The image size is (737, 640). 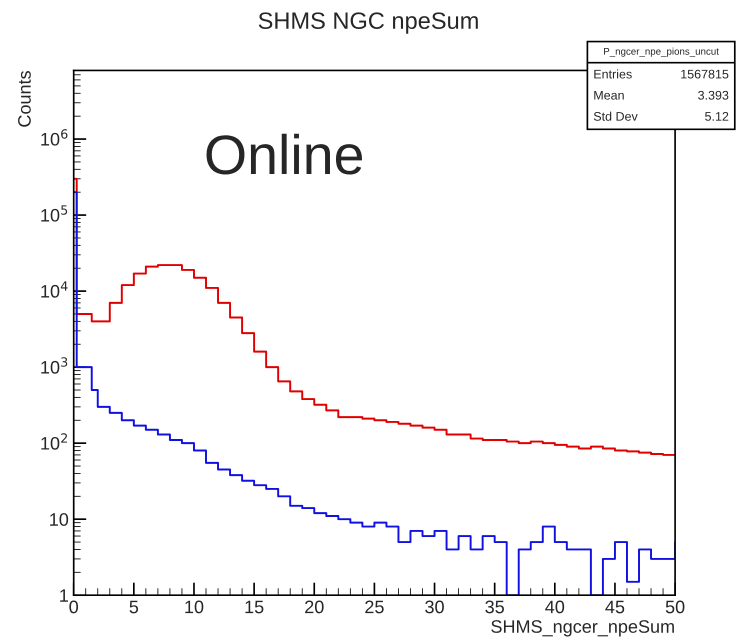 I want to click on x-tick-label: 35, so click(x=494, y=607).